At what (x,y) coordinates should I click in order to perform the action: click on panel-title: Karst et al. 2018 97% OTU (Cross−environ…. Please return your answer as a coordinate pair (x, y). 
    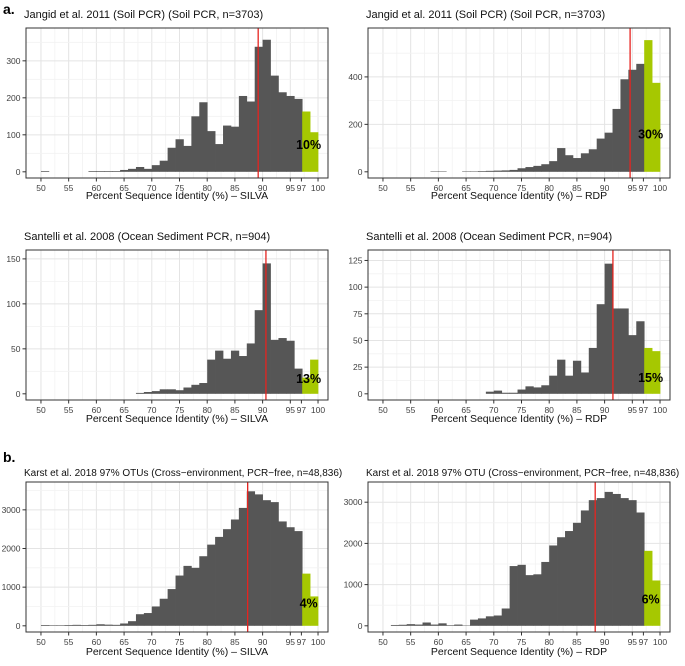
    Looking at the image, I should click on (523, 473).